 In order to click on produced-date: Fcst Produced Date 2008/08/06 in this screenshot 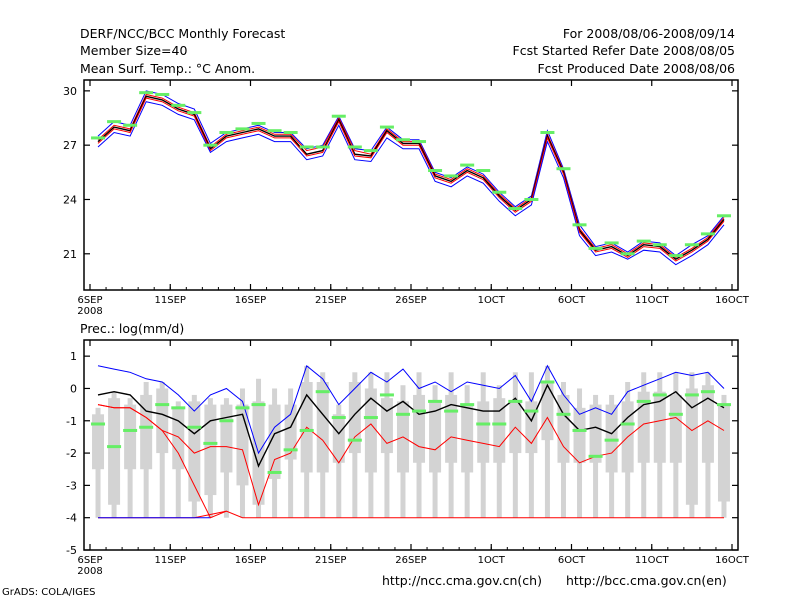, I will do `click(636, 68)`.